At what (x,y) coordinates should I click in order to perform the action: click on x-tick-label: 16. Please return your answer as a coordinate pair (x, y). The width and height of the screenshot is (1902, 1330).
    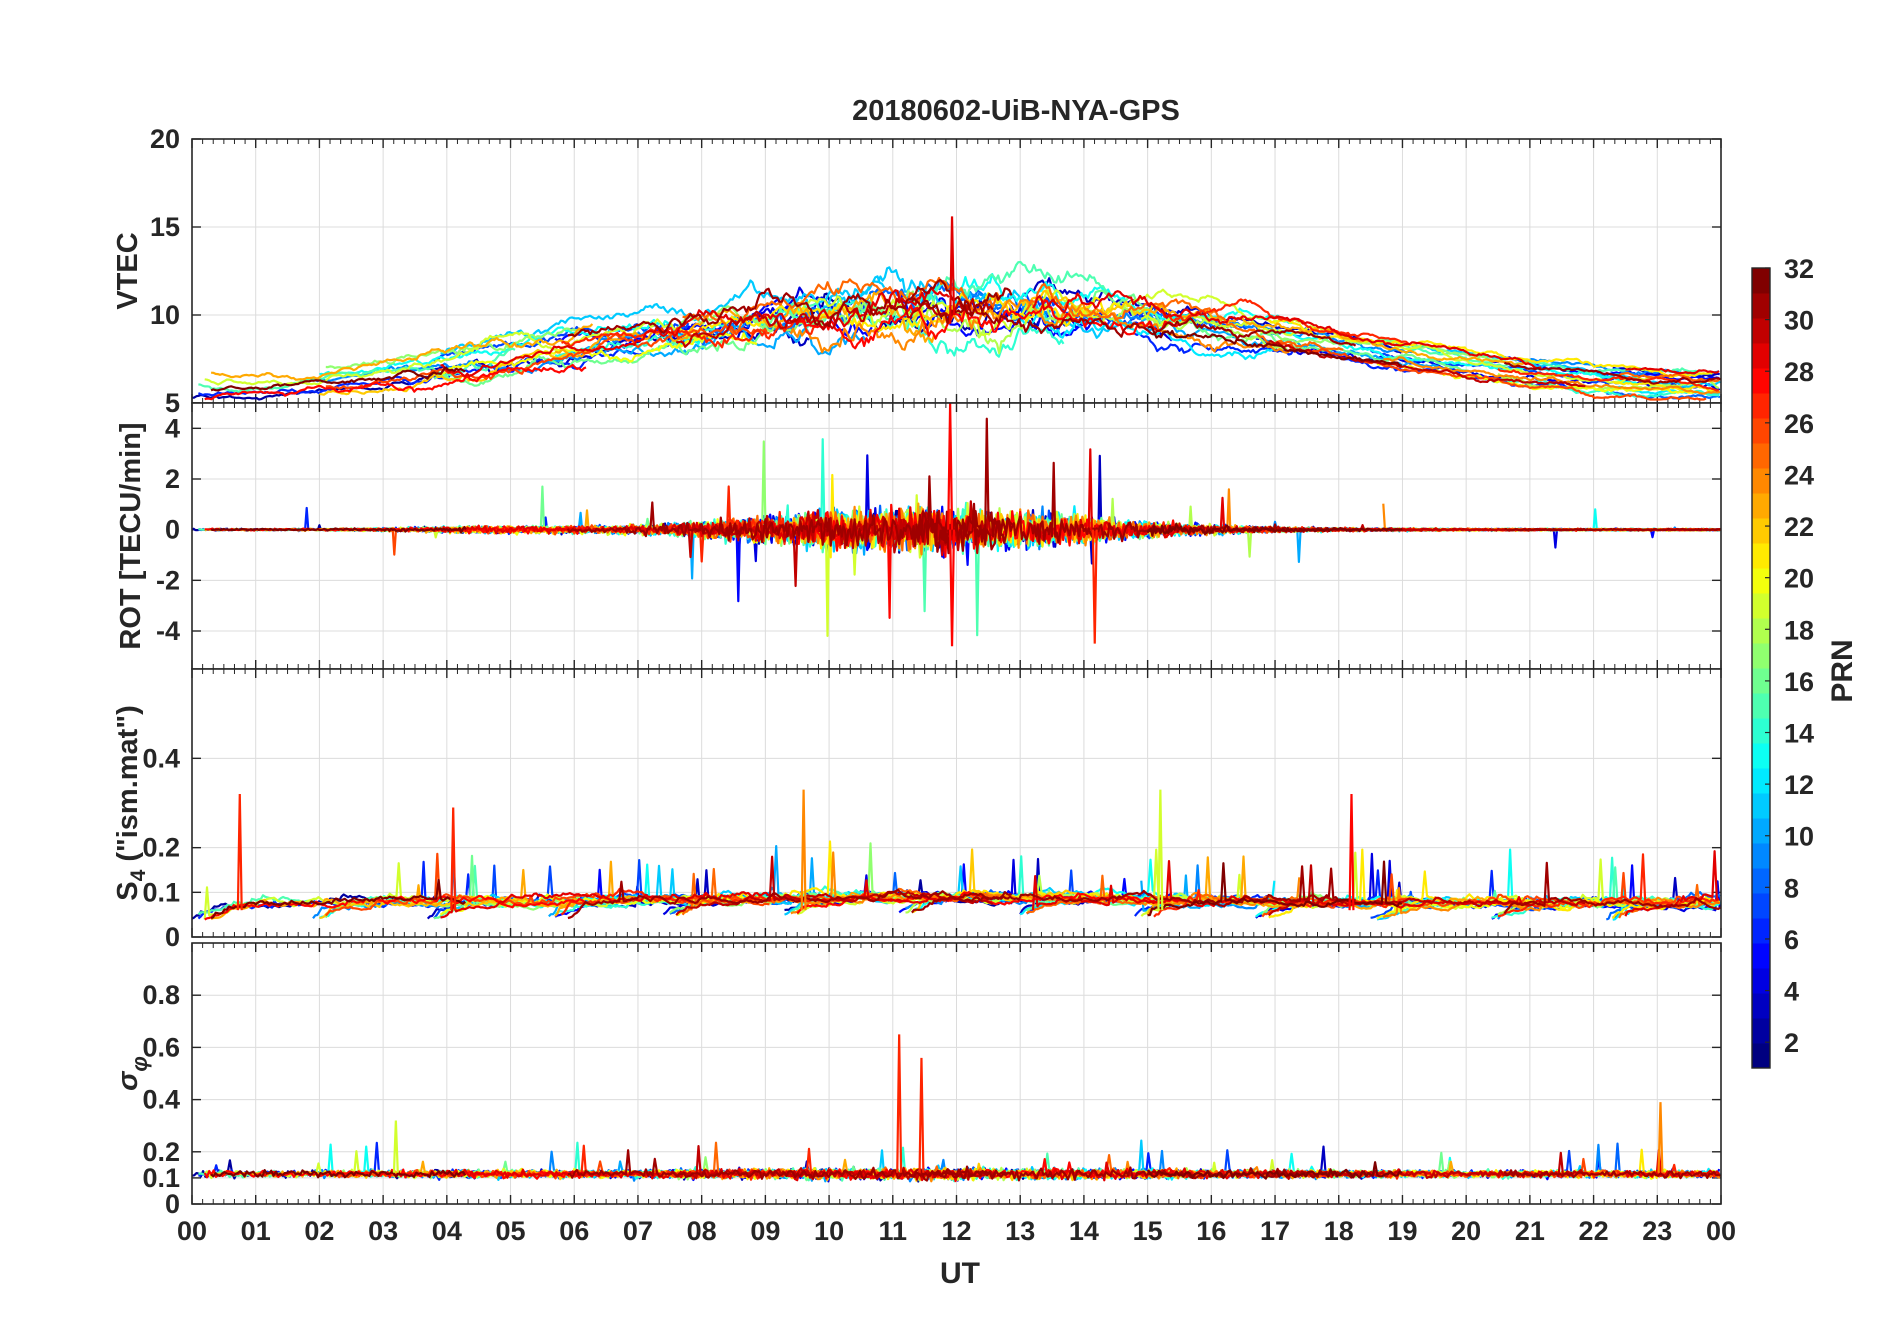
    Looking at the image, I should click on (1211, 1231).